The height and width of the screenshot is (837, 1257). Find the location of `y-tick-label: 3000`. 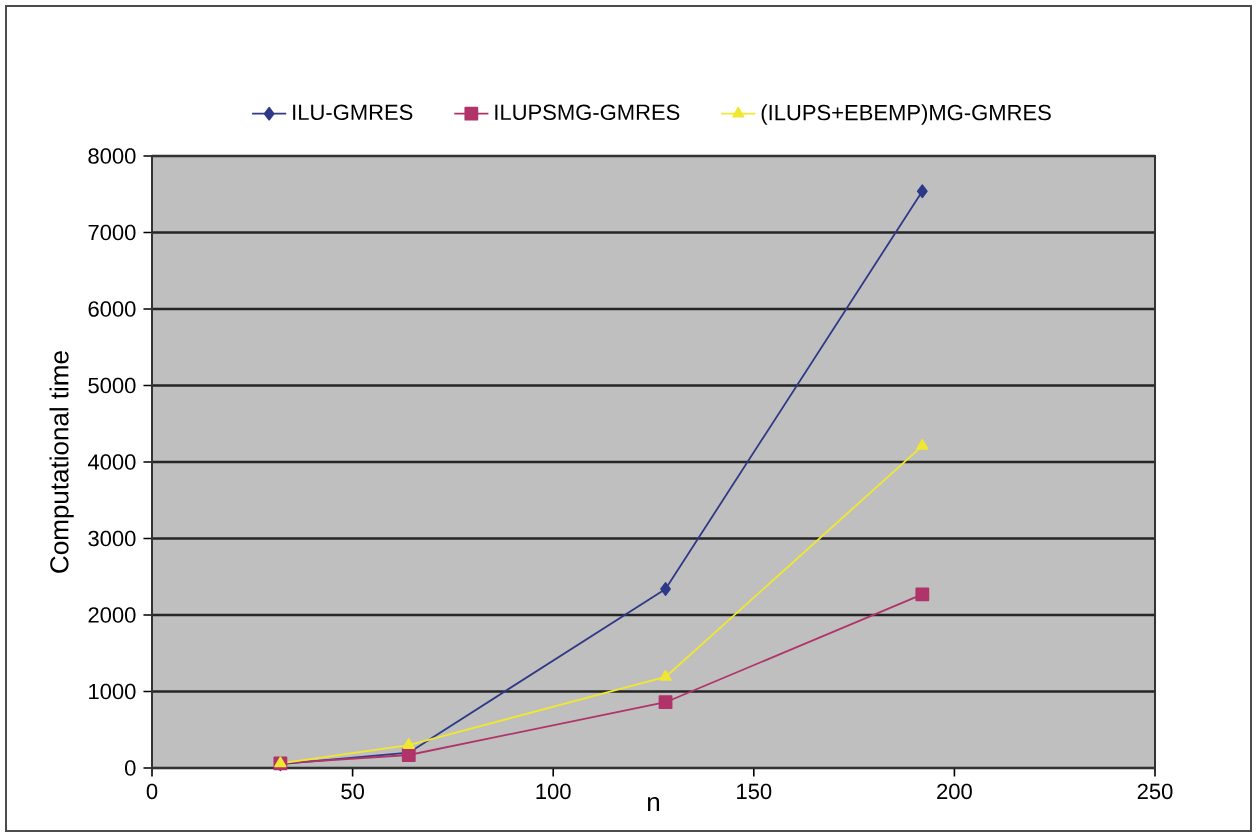

y-tick-label: 3000 is located at coordinates (112, 538).